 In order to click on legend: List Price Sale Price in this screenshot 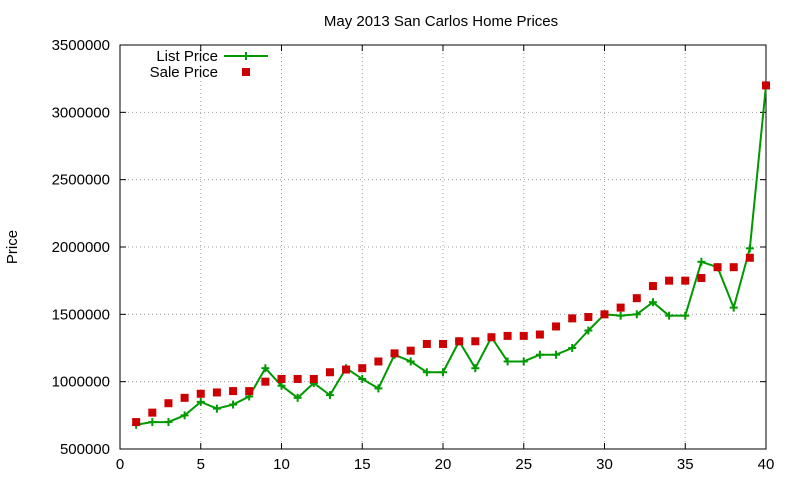, I will do `click(209, 64)`.